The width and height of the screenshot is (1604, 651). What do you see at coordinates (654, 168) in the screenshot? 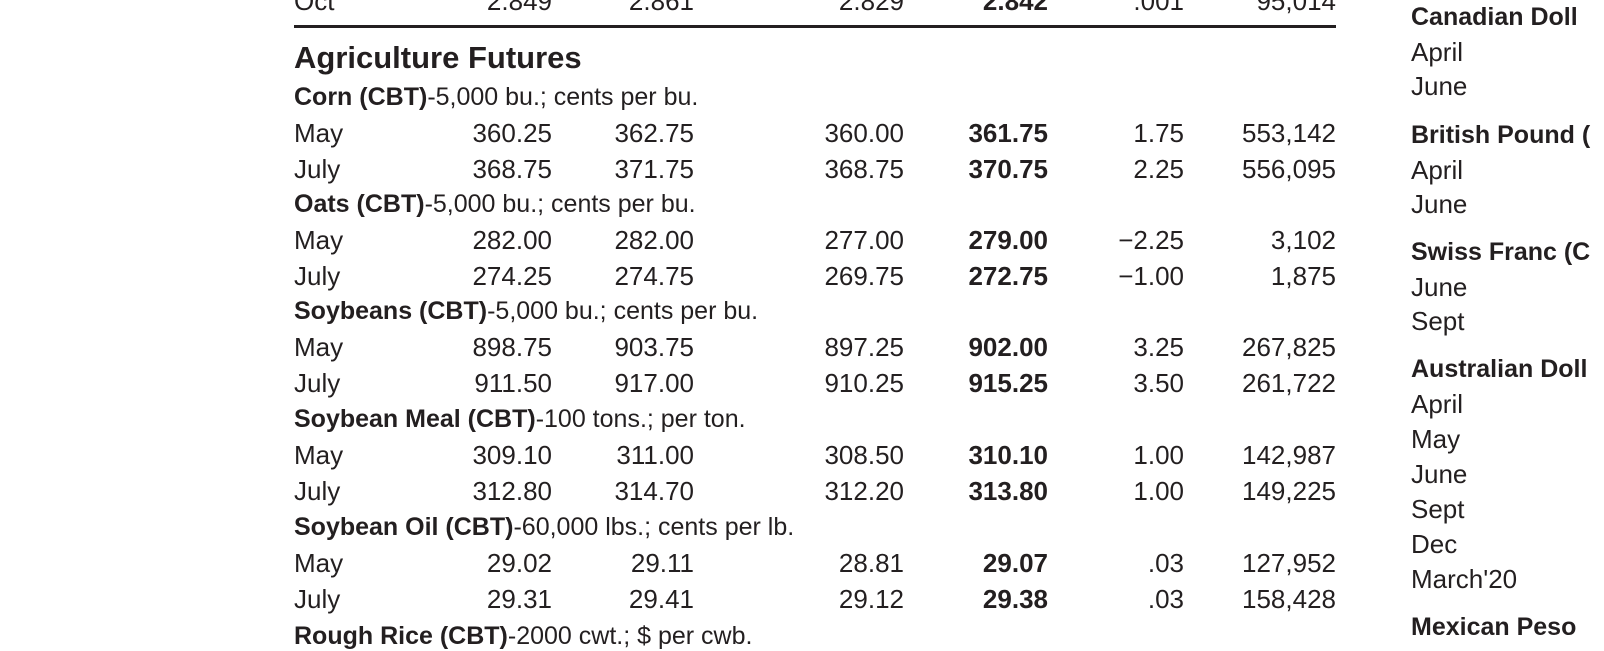
I see `high-value: 371.75` at bounding box center [654, 168].